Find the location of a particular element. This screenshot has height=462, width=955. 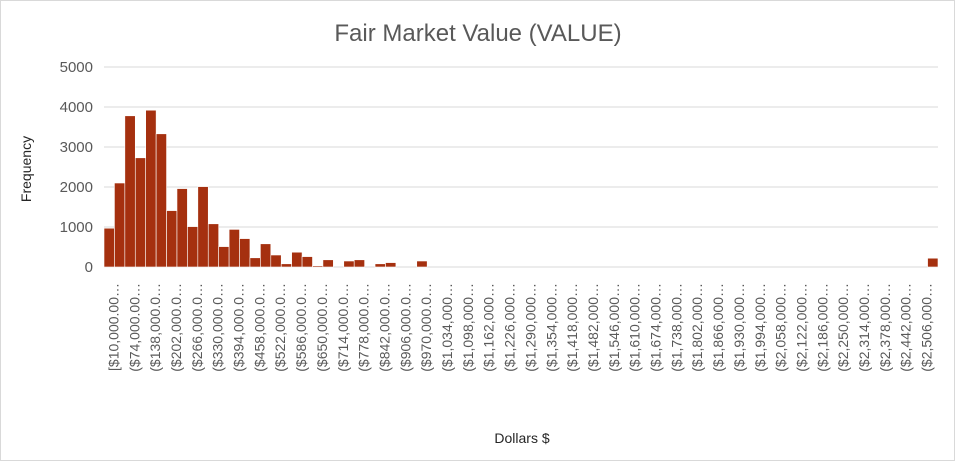

y-tick-label: 1000 is located at coordinates (76, 227).